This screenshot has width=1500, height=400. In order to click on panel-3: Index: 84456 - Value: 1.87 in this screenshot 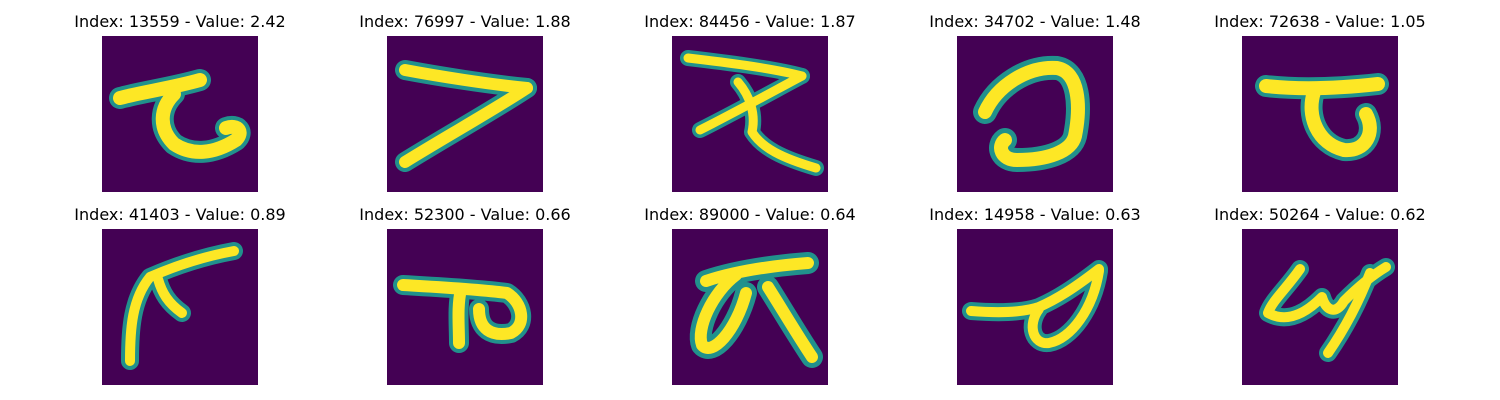, I will do `click(750, 96)`.